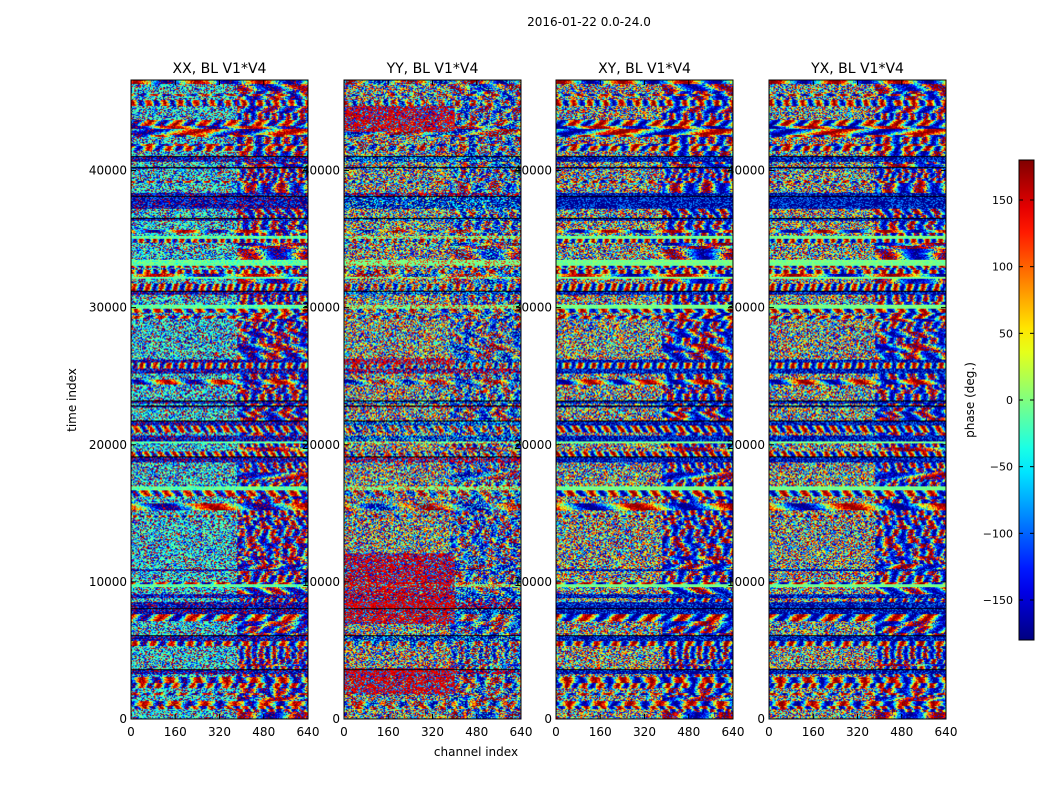 The height and width of the screenshot is (800, 1050). Describe the element at coordinates (970, 400) in the screenshot. I see `colorbar-label: phase (deg.)` at that location.